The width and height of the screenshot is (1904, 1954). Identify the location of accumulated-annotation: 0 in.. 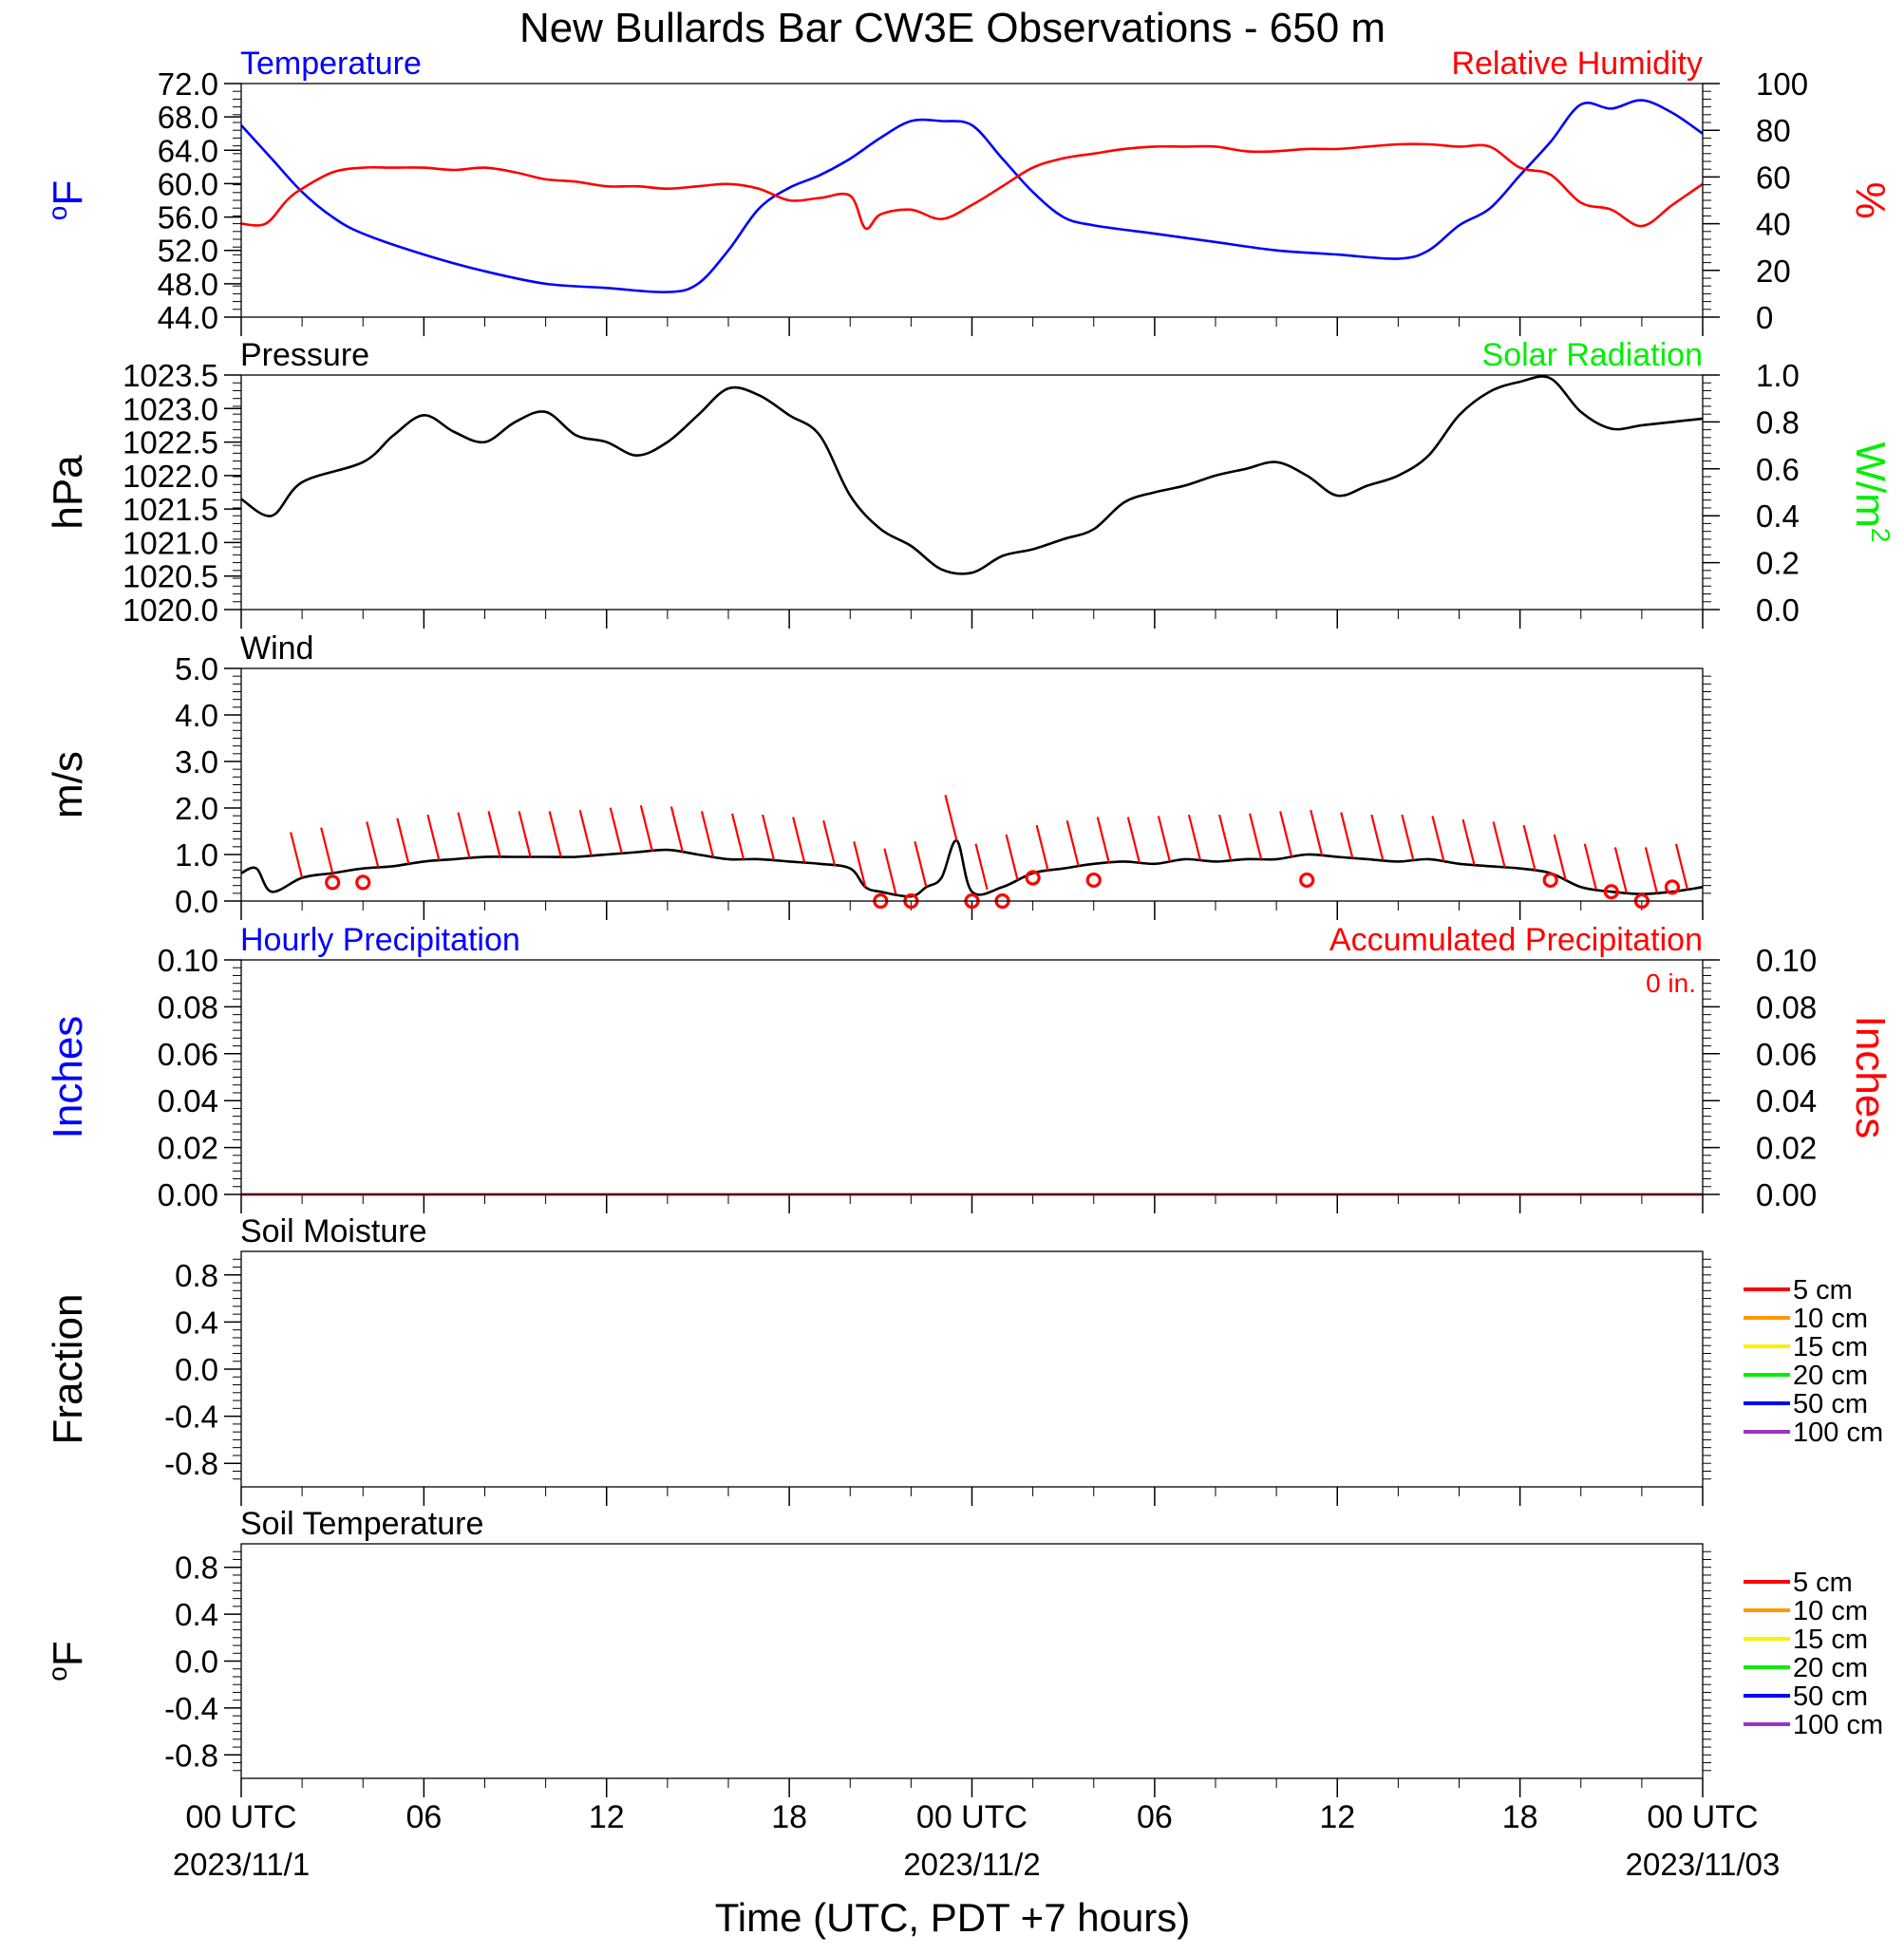
(1671, 983).